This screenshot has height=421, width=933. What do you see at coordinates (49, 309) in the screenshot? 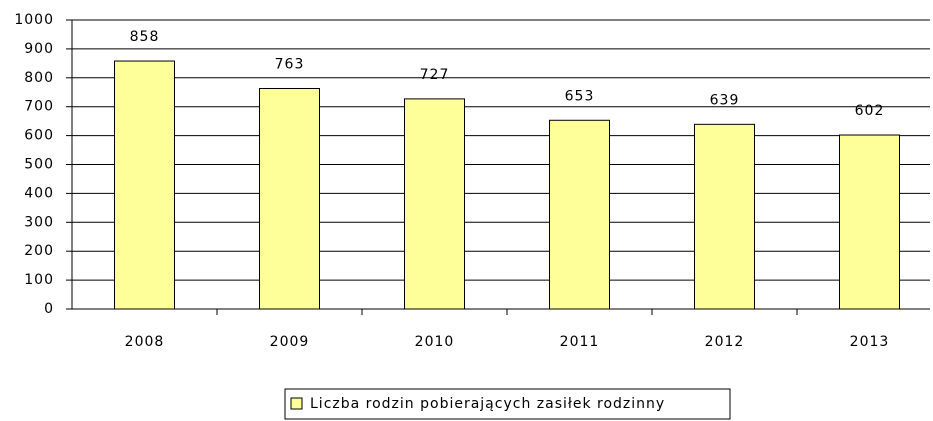
I see `y-tick-label: 0` at bounding box center [49, 309].